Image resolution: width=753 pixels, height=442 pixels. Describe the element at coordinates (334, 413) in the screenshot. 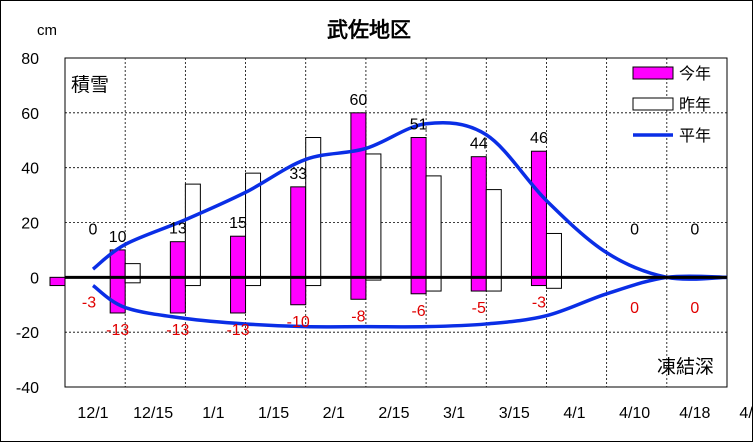

I see `x-tick-label: 2/1` at that location.